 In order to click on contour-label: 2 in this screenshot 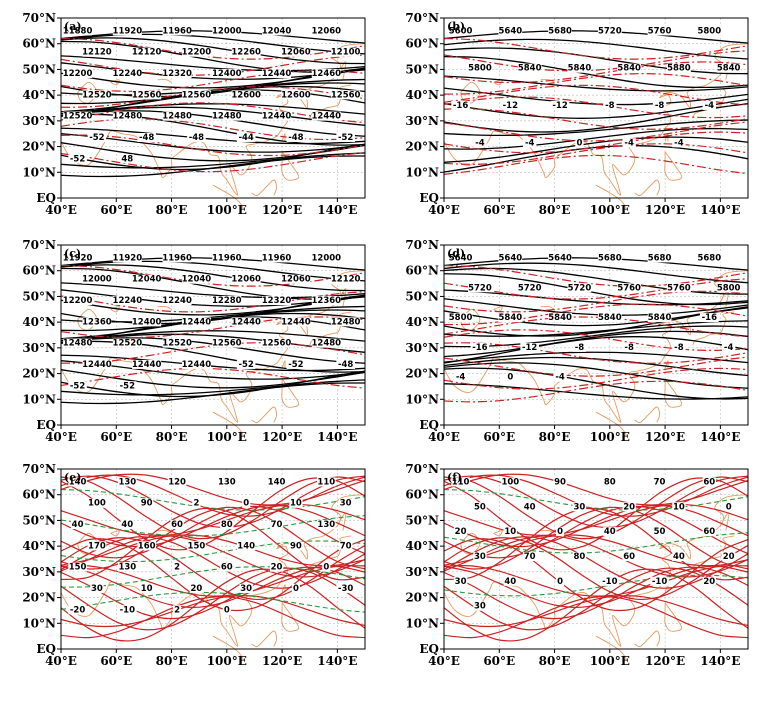, I will do `click(196, 504)`.